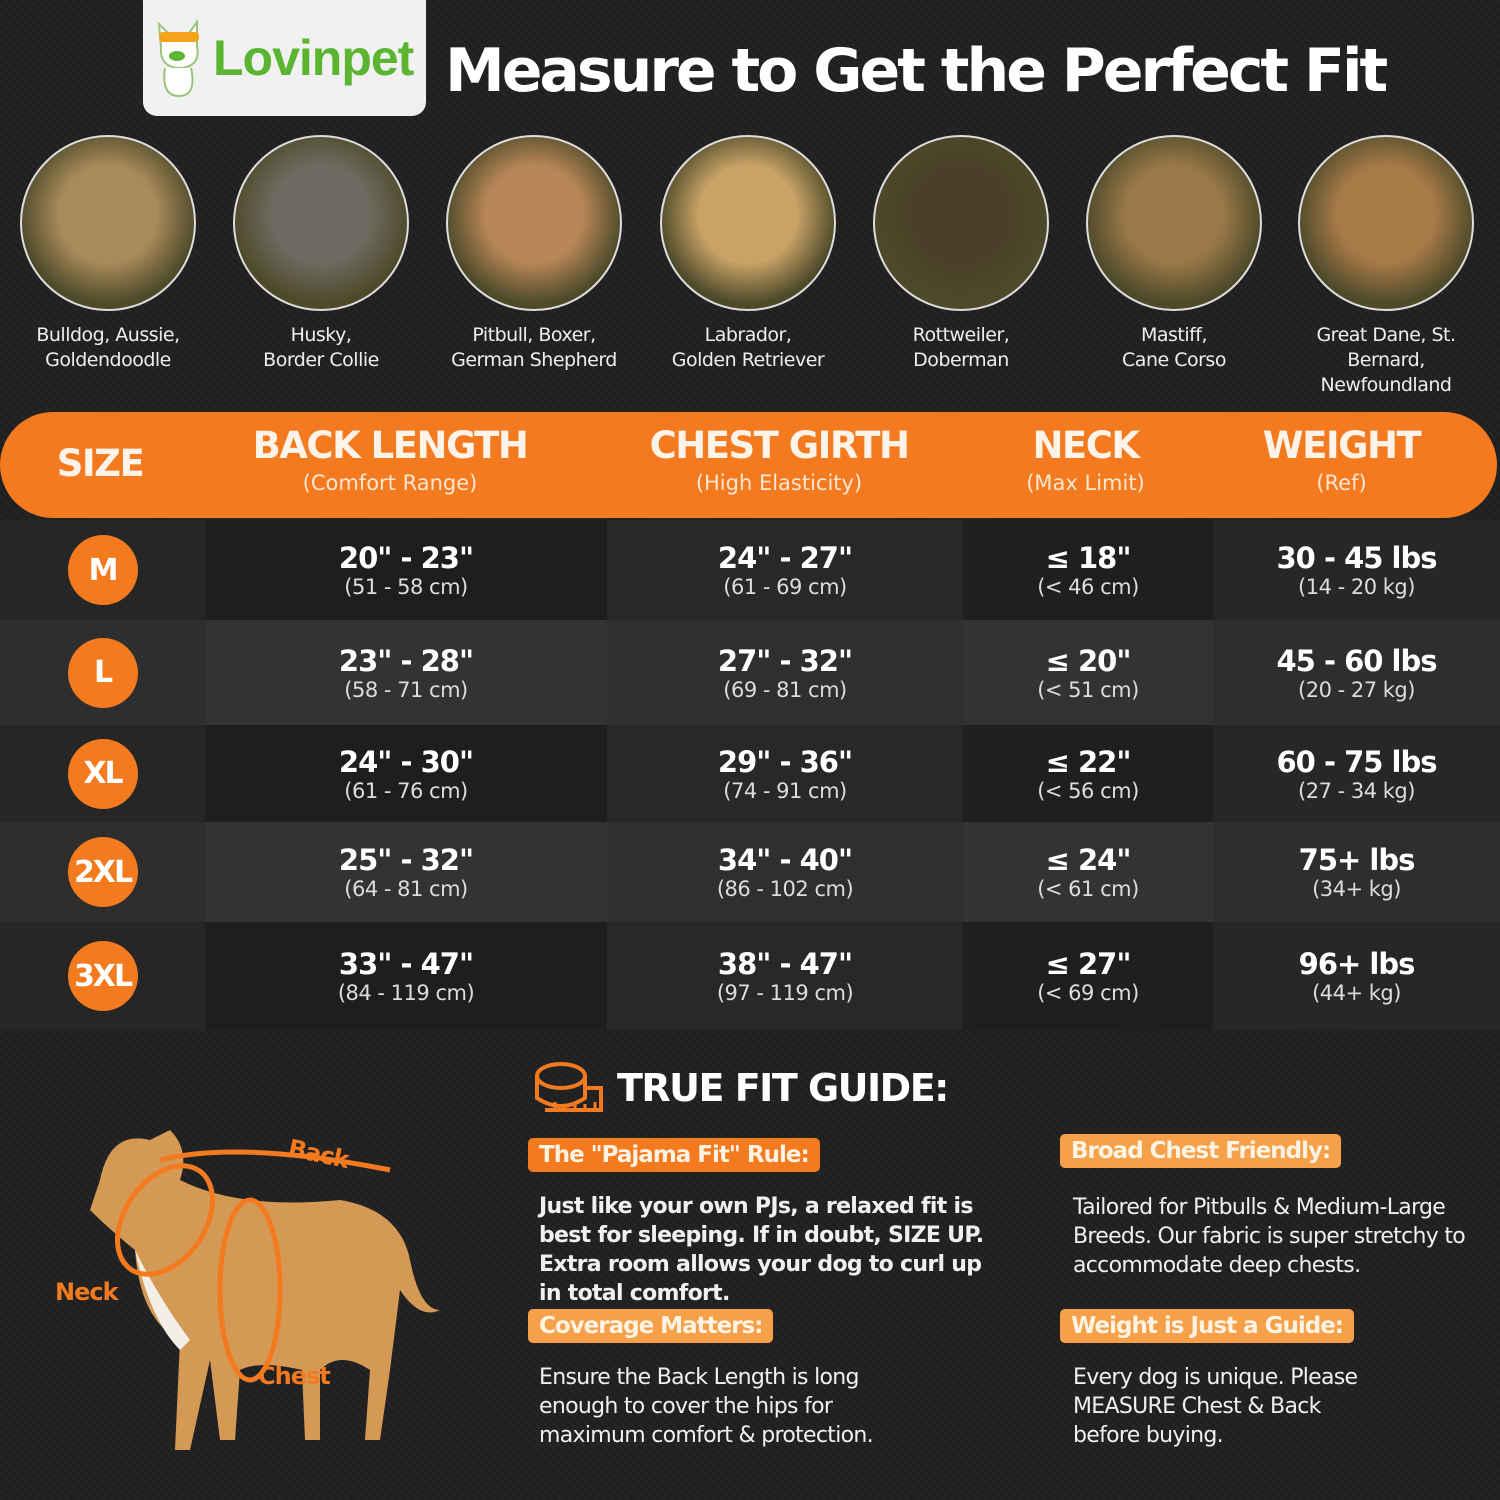  I want to click on size-cell: XL, so click(102, 773).